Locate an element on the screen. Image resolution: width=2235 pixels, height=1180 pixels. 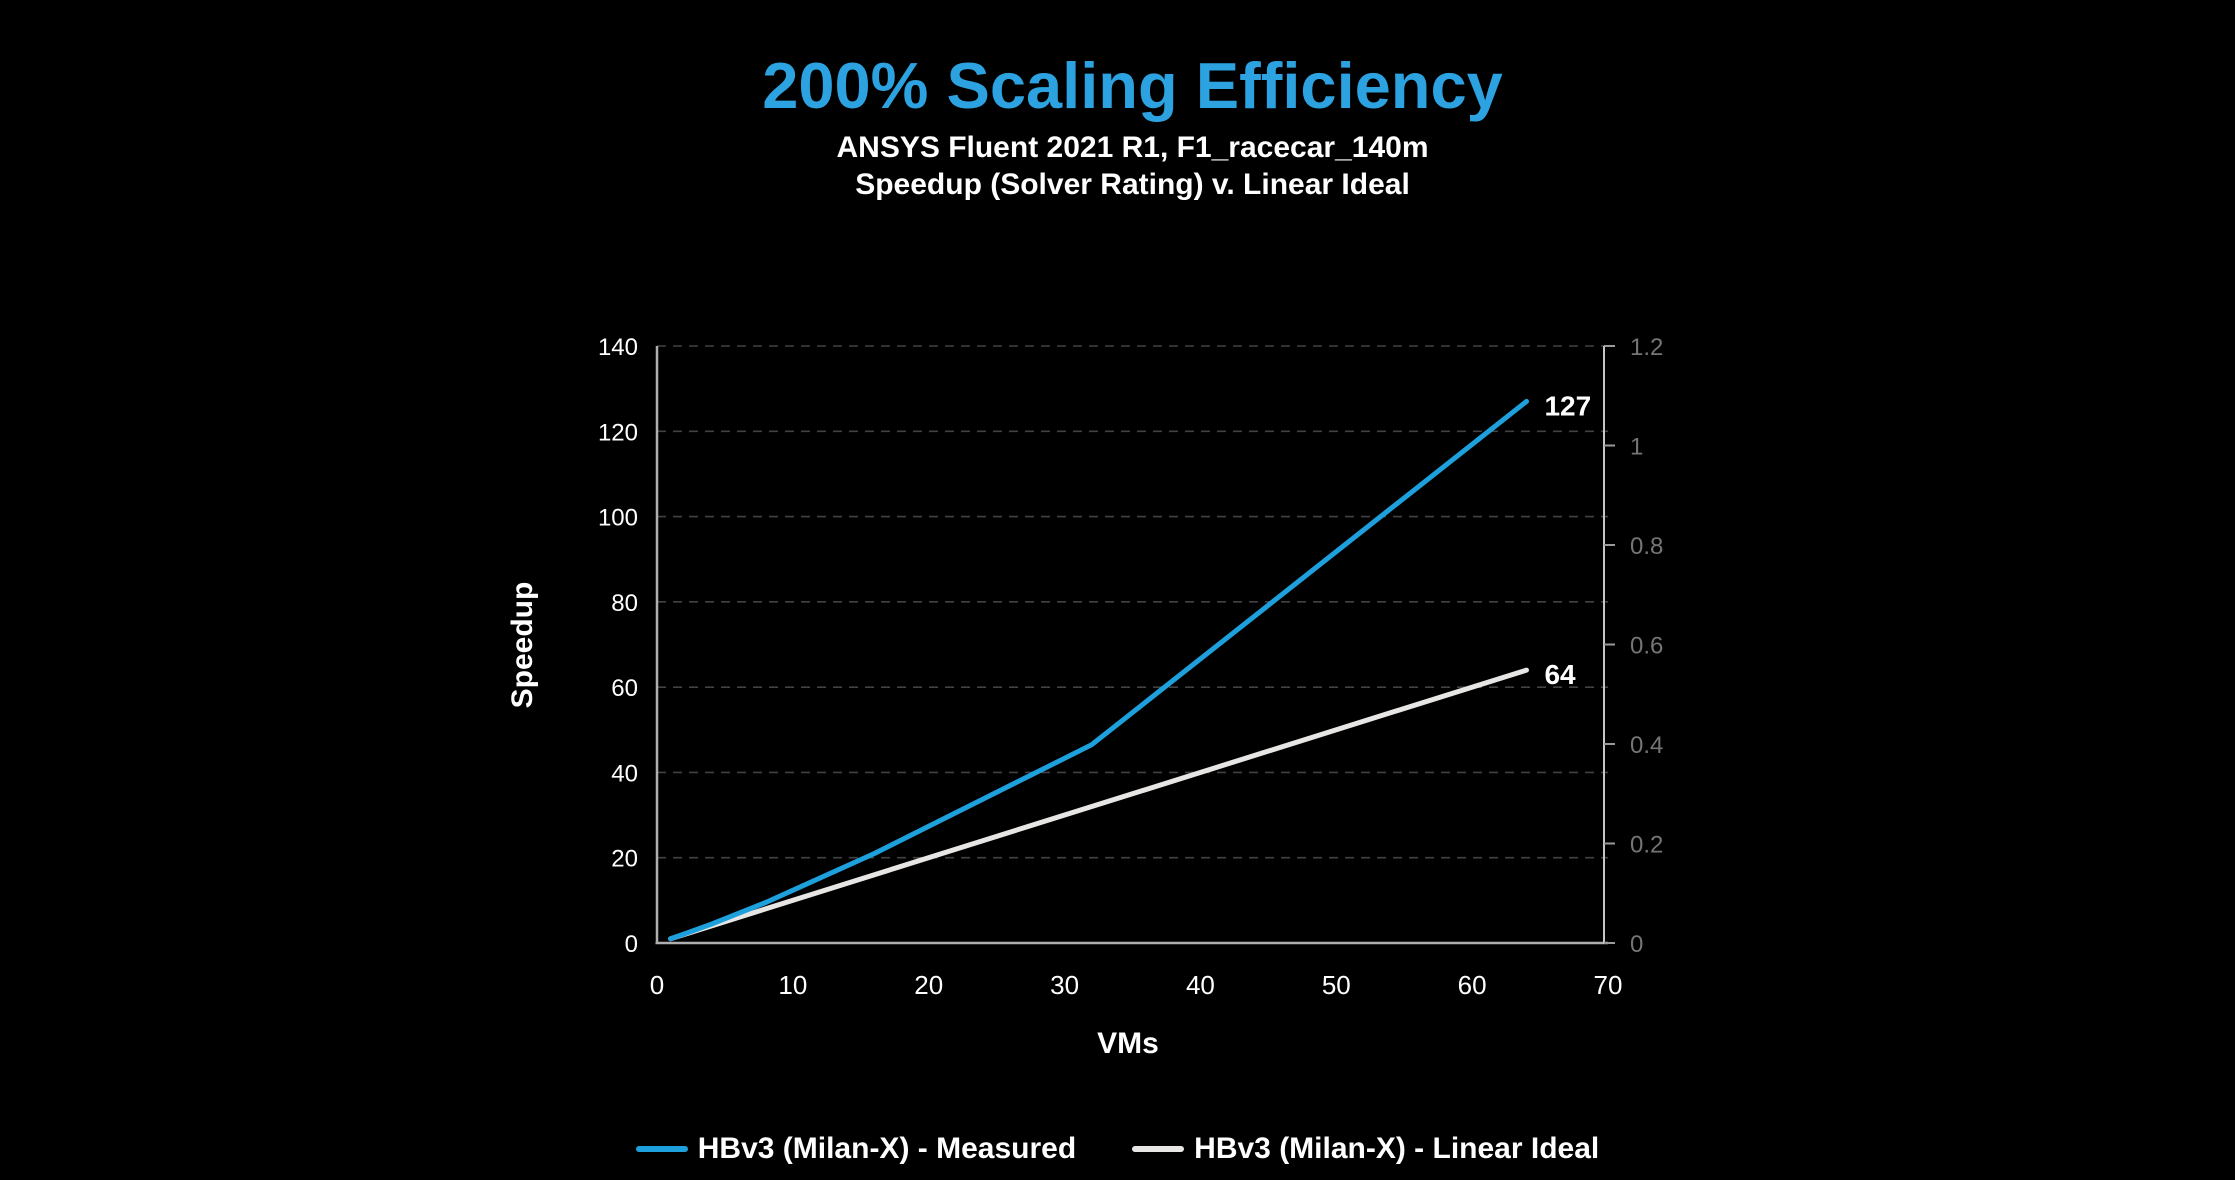
y-tick-label-60: 60 is located at coordinates (624, 688).